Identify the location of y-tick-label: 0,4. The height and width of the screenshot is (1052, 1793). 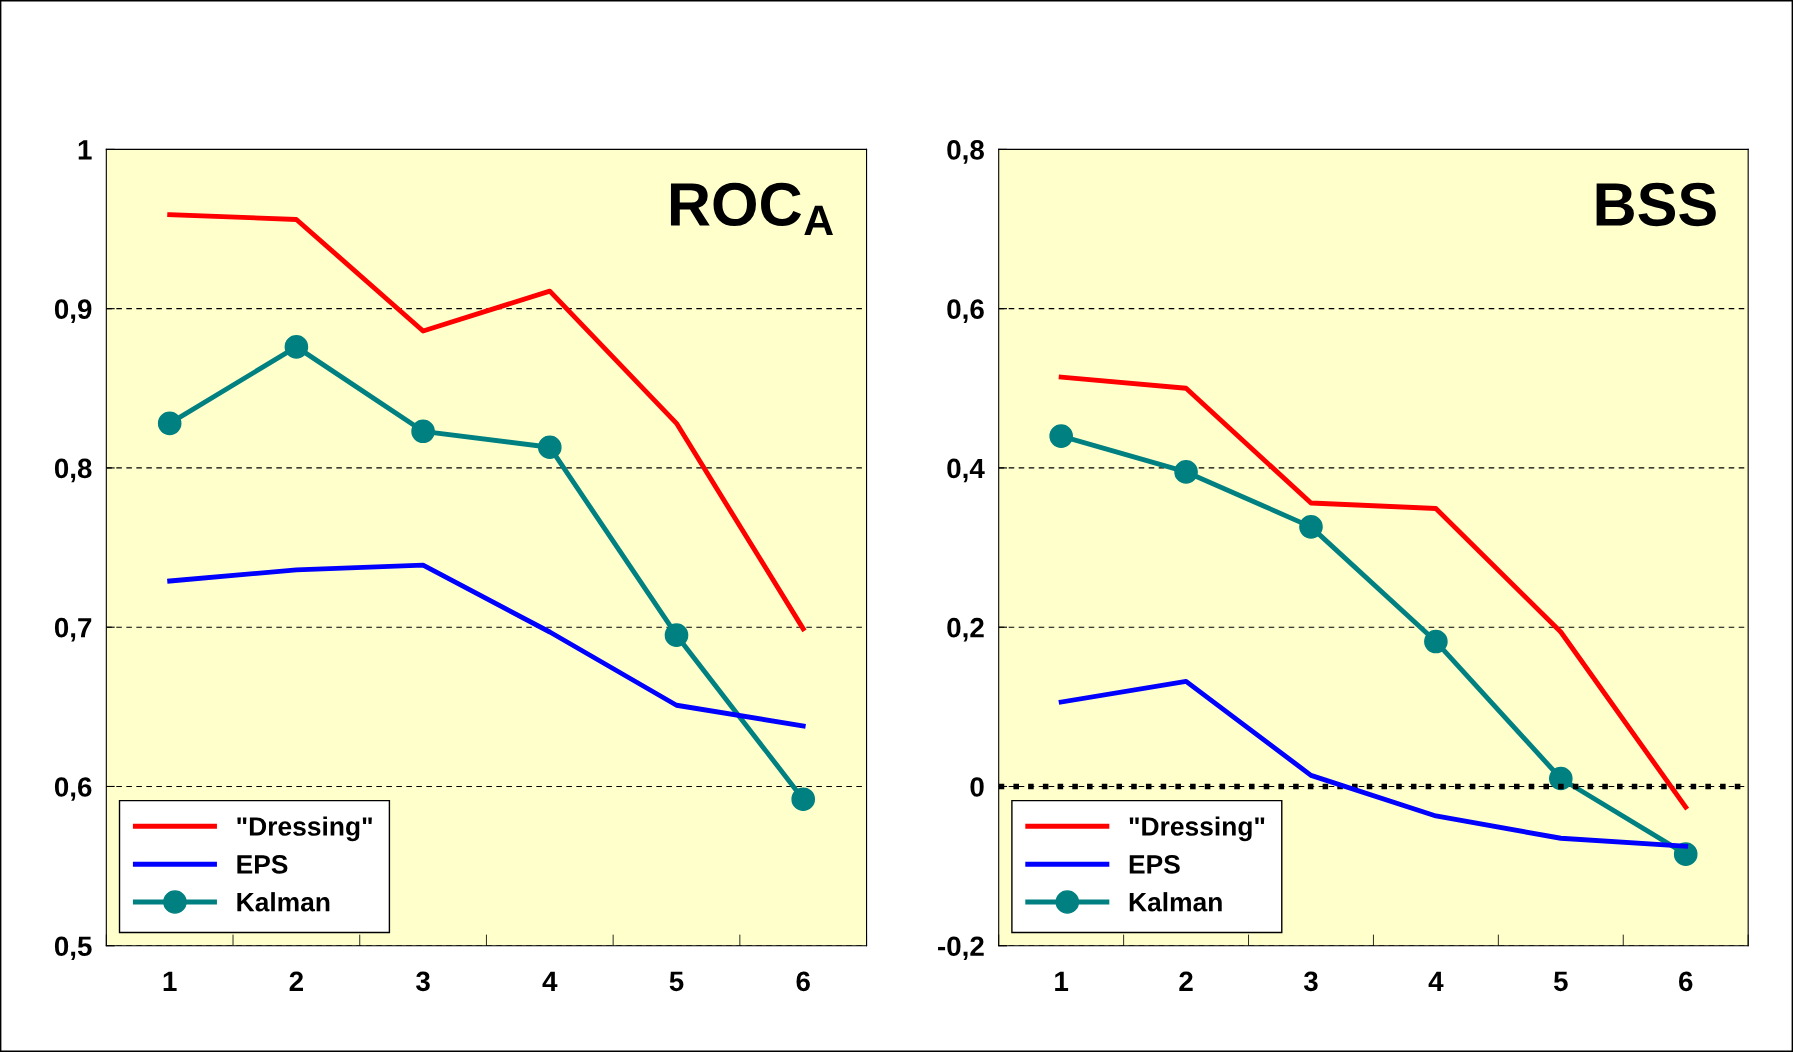
(966, 470).